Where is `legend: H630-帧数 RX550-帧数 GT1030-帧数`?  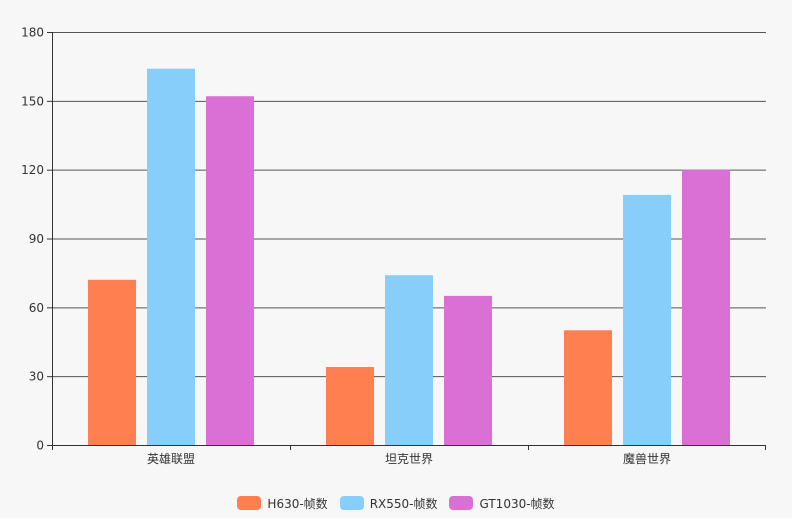
legend: H630-帧数 RX550-帧数 GT1030-帧数 is located at coordinates (396, 503).